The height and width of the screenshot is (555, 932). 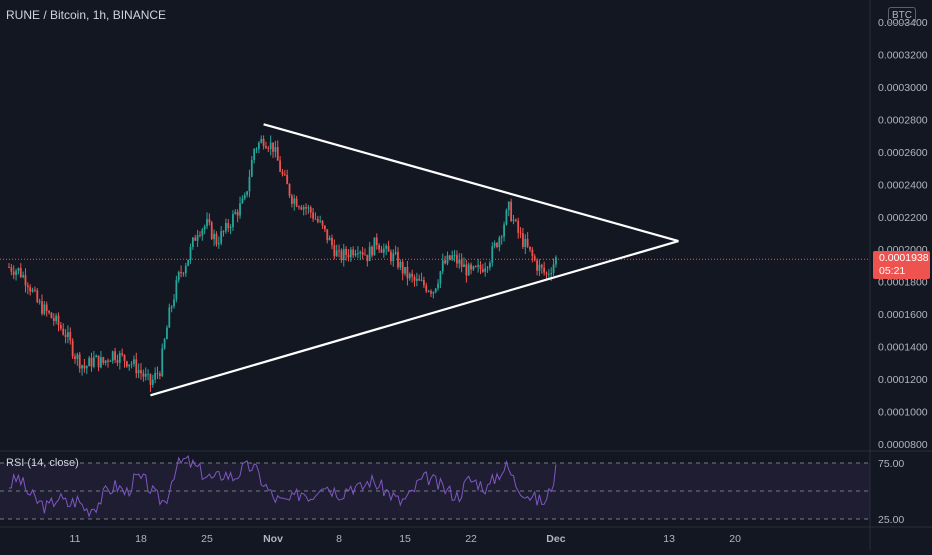 What do you see at coordinates (902, 15) in the screenshot?
I see `currency-badge: BTC` at bounding box center [902, 15].